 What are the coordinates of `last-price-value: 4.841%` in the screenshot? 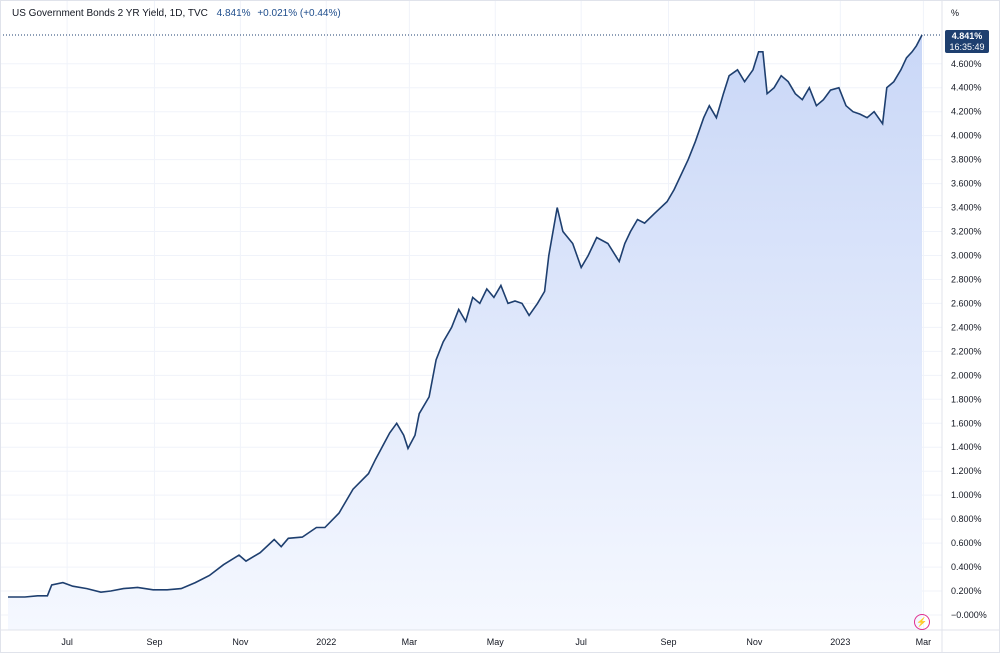 It's located at (967, 36).